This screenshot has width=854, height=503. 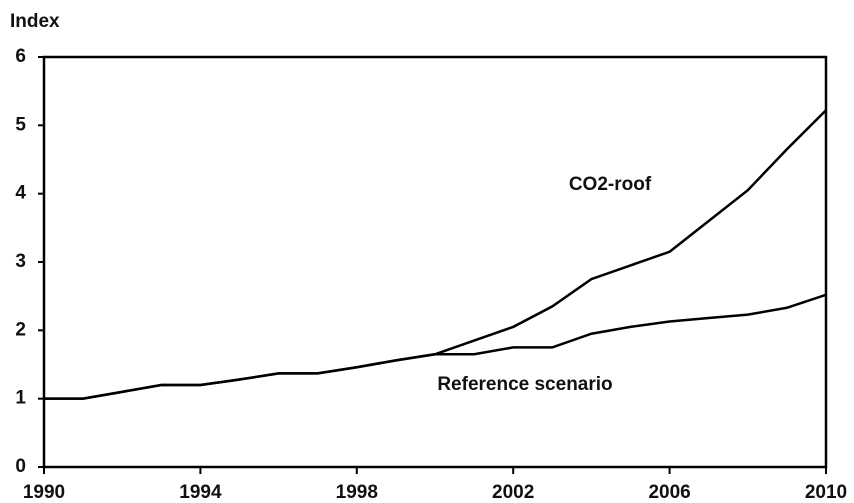 What do you see at coordinates (669, 492) in the screenshot?
I see `x-tick-label: 2006` at bounding box center [669, 492].